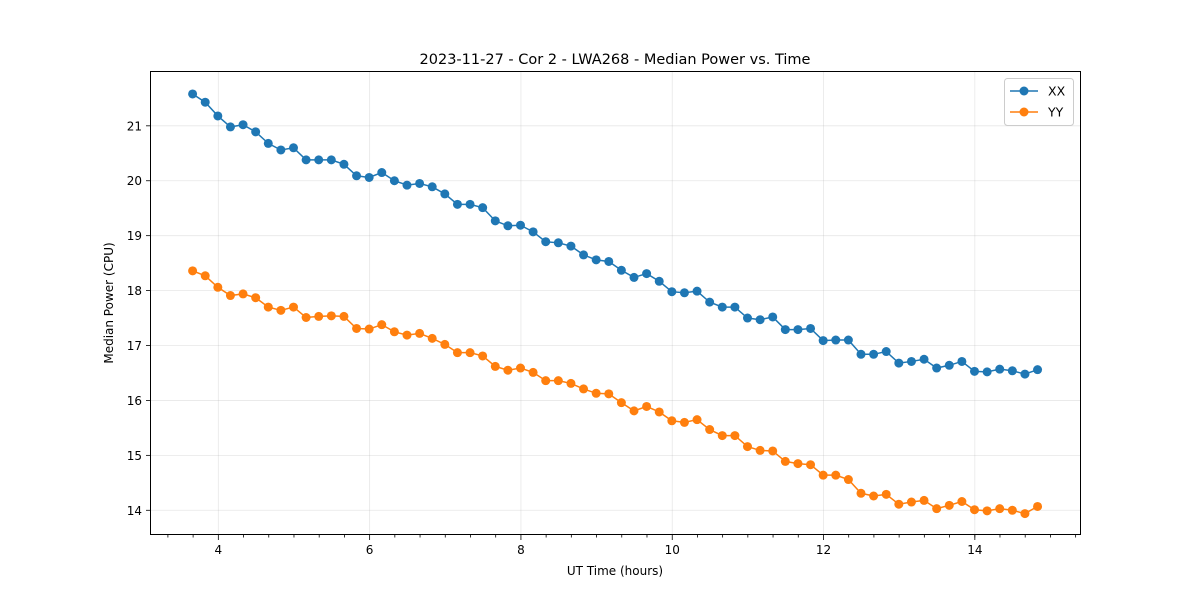 The height and width of the screenshot is (604, 1200). What do you see at coordinates (134, 456) in the screenshot?
I see `y-tick-label: 15` at bounding box center [134, 456].